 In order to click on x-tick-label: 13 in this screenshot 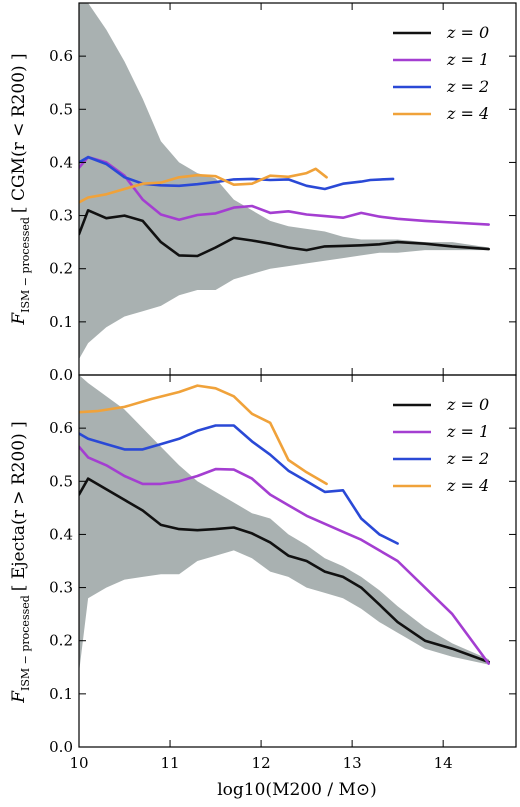, I will do `click(352, 763)`.